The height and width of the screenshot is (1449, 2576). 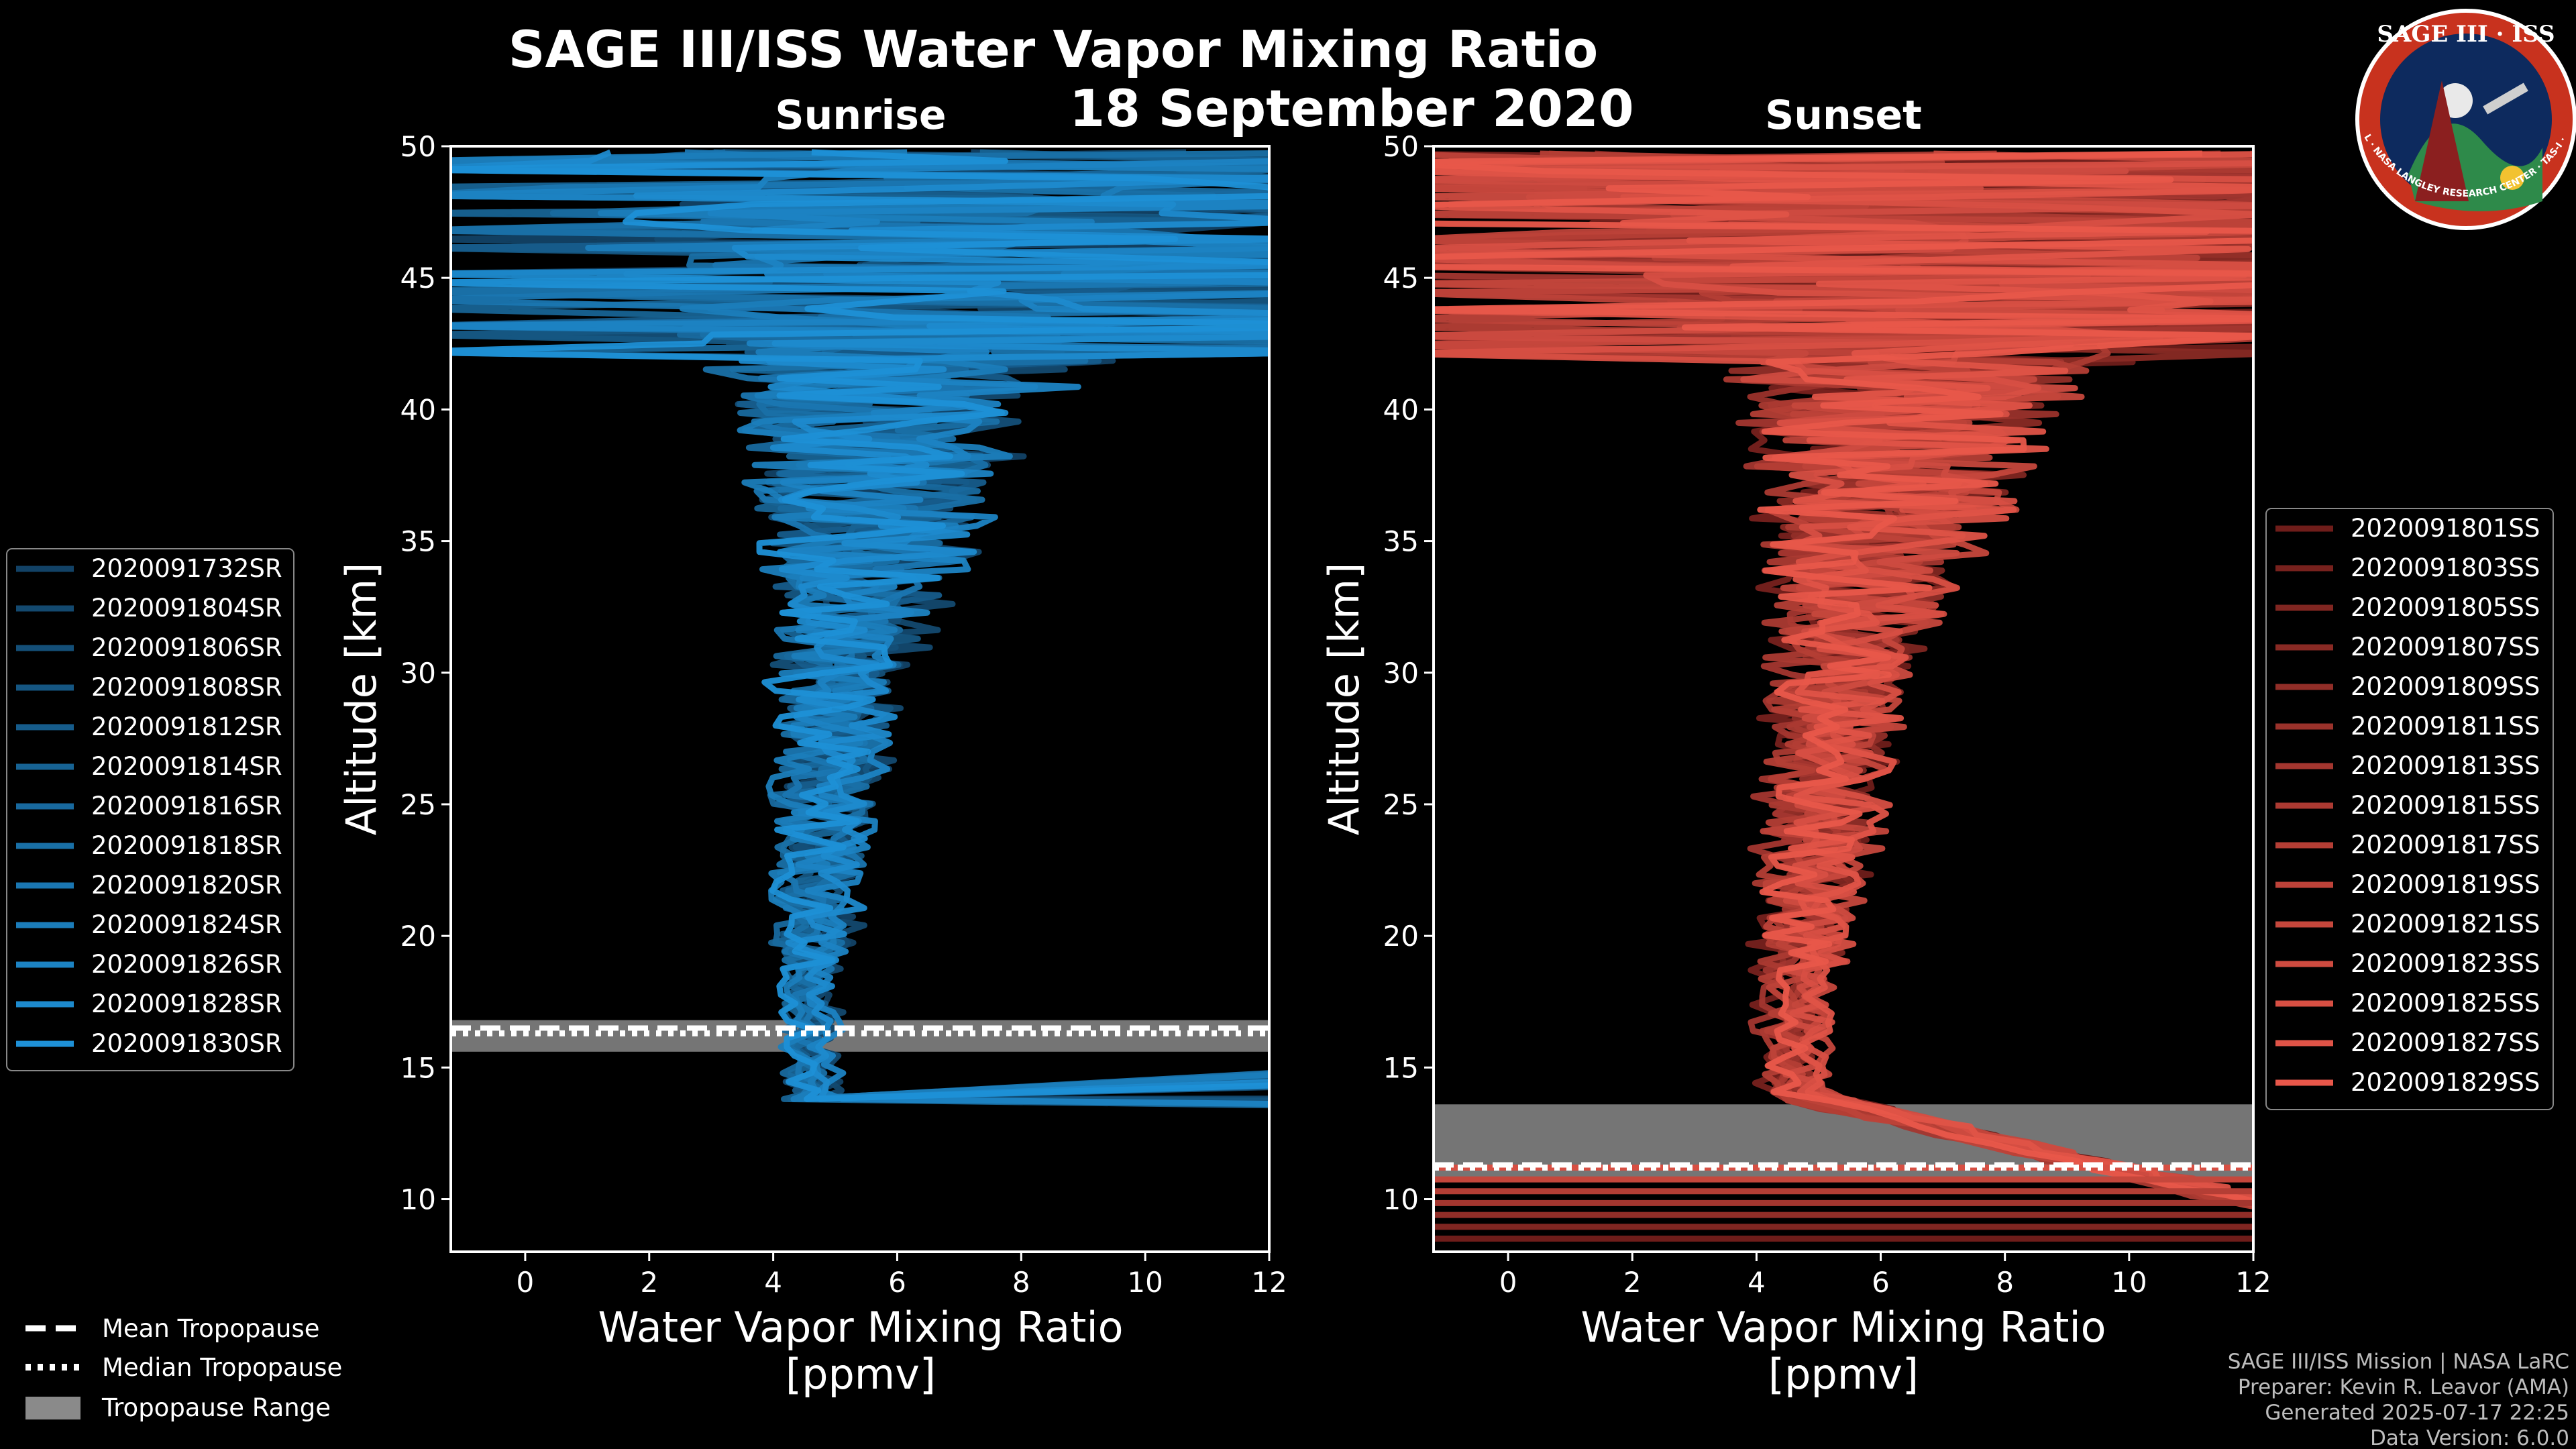 What do you see at coordinates (186, 924) in the screenshot?
I see `sunrise-legend-label: 2020091824SR` at bounding box center [186, 924].